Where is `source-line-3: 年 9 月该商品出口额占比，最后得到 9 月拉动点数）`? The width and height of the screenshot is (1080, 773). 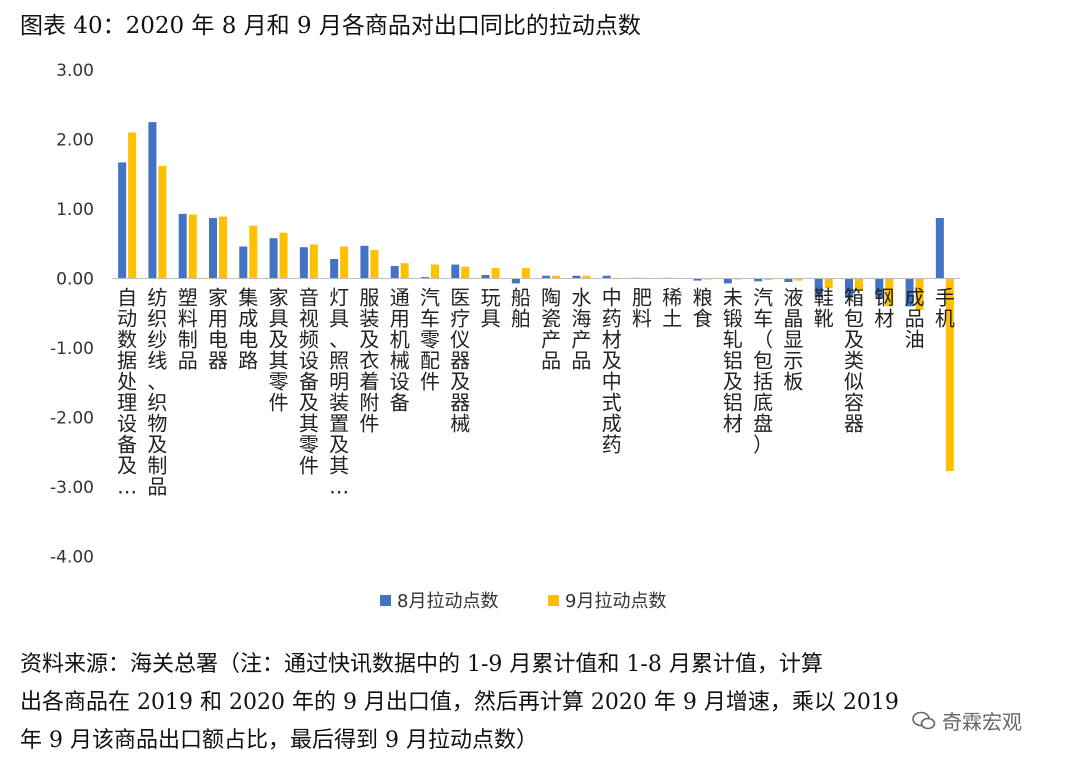 source-line-3: 年 9 月该商品出口额占比，最后得到 9 月拉动点数） is located at coordinates (279, 740).